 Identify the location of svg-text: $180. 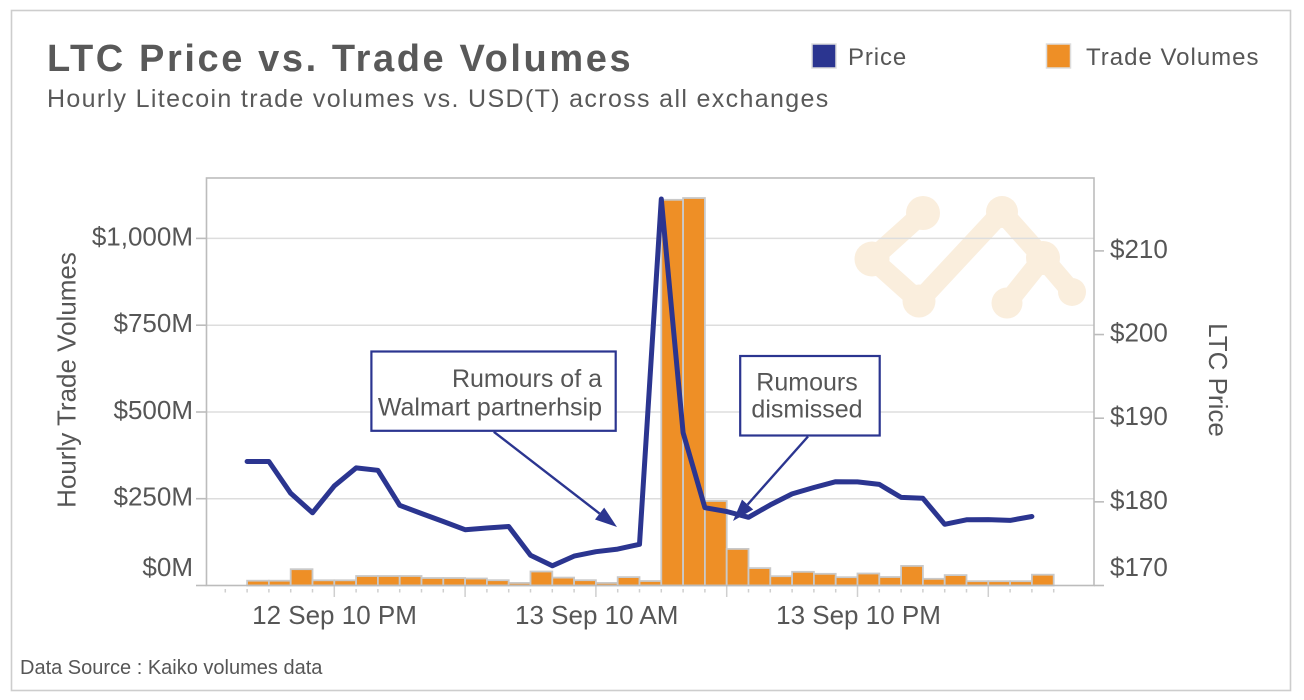
(1139, 500).